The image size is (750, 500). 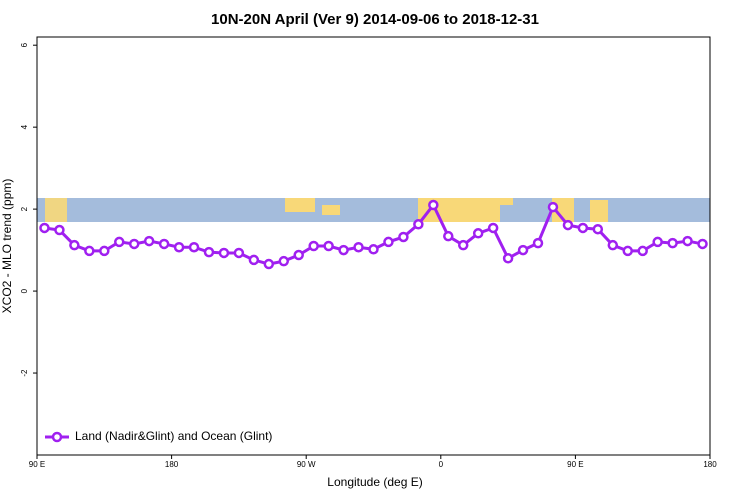 What do you see at coordinates (374, 482) in the screenshot?
I see `x-axis-label: Longitude (deg E)` at bounding box center [374, 482].